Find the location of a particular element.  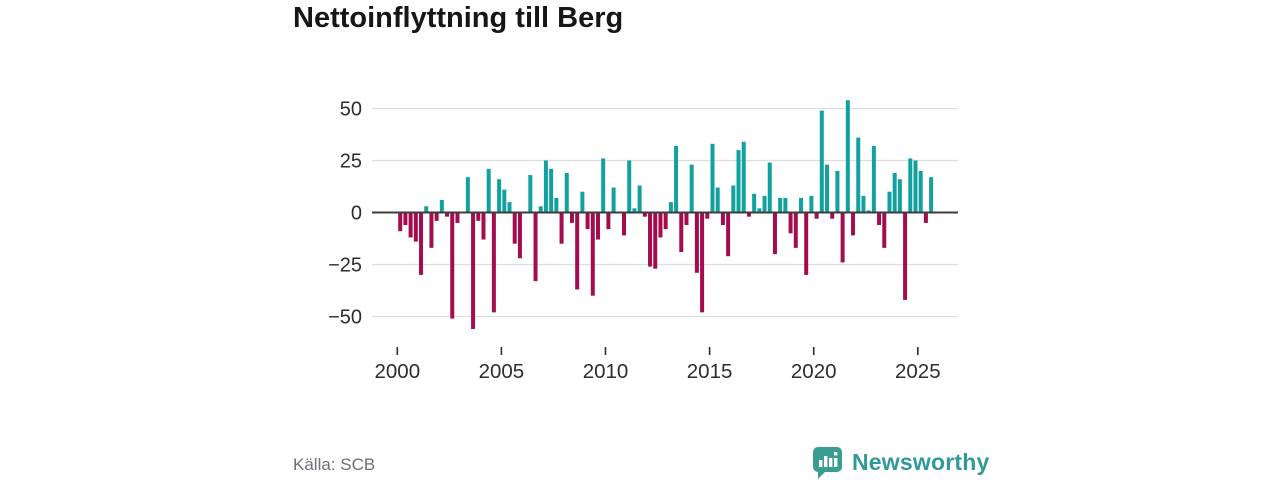

newsworthy-logo: Newsworthy is located at coordinates (900, 462).